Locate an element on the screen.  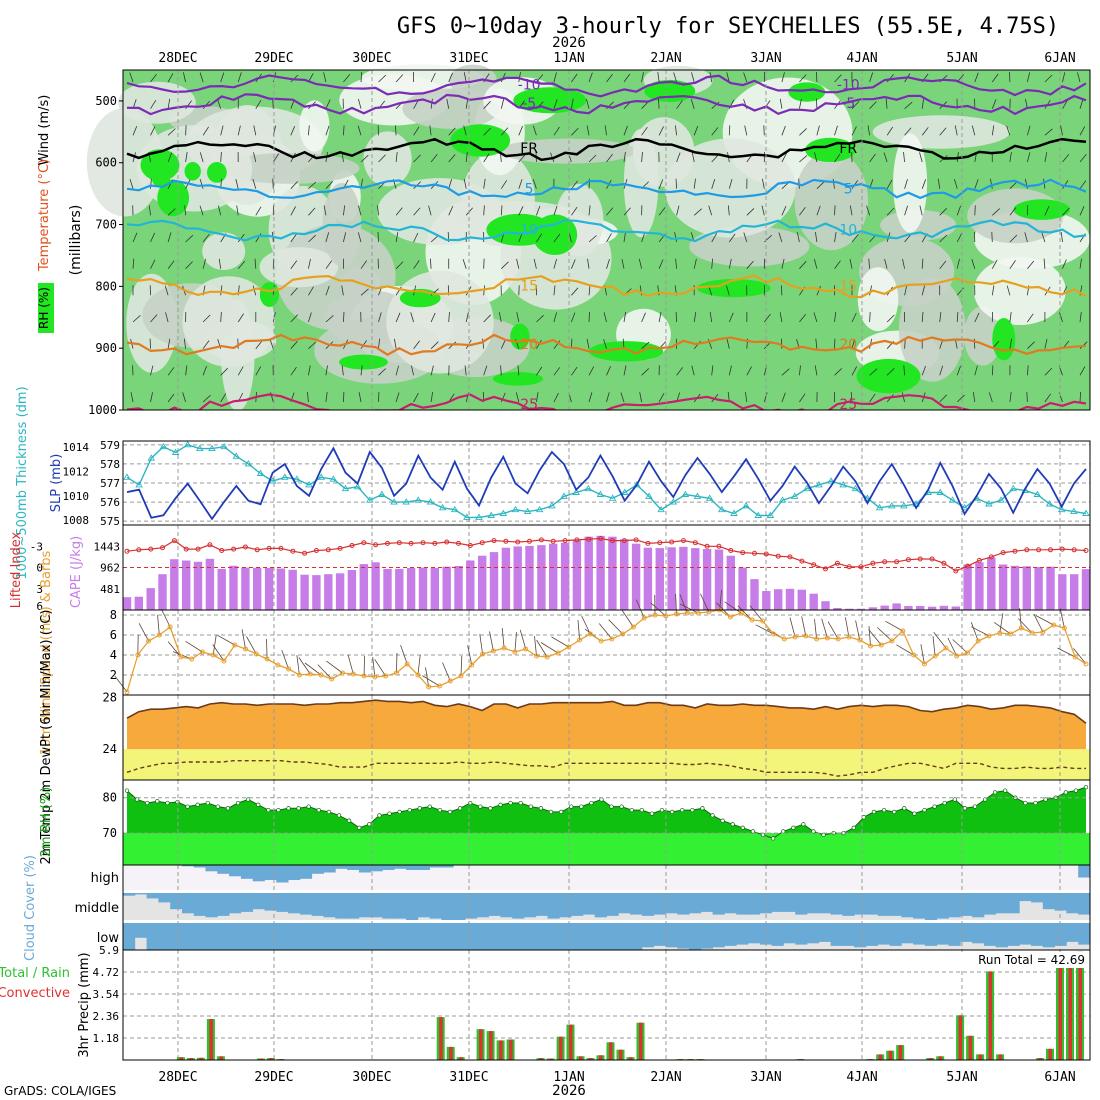
date-tick-top-30DEC: 30DEC is located at coordinates (371, 58).